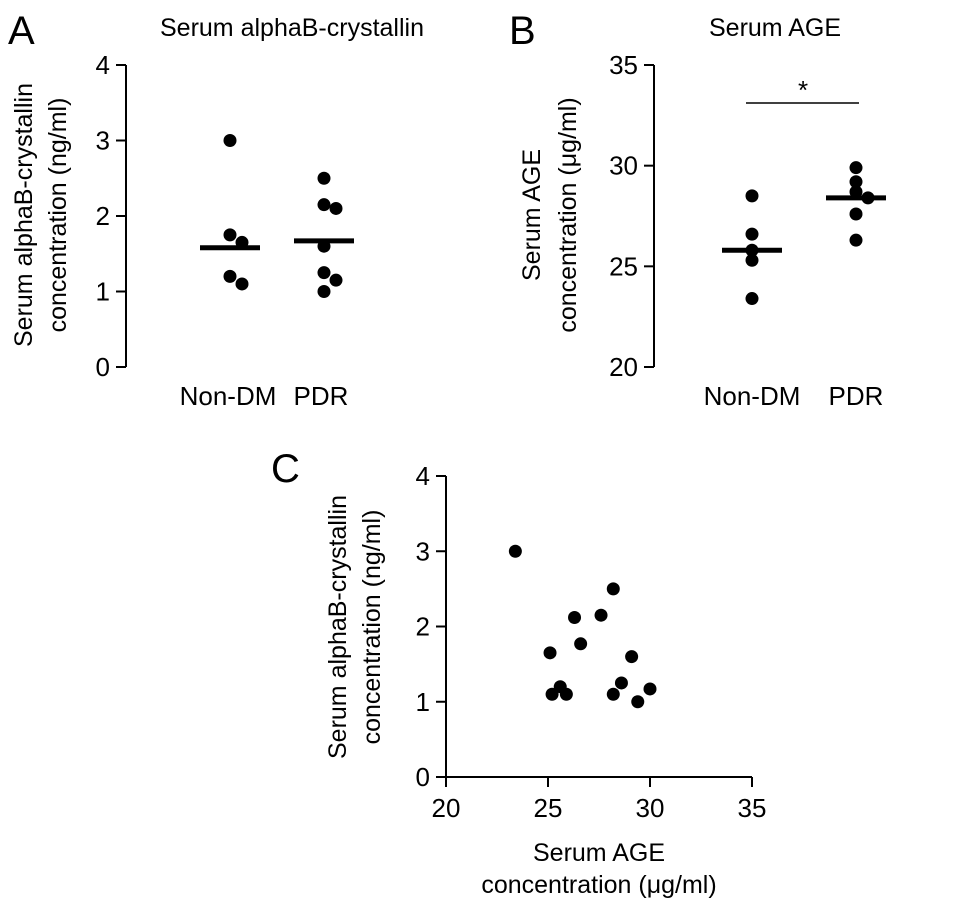 The height and width of the screenshot is (911, 969). Describe the element at coordinates (623, 266) in the screenshot. I see `panel-b-ytick-label: 25` at that location.